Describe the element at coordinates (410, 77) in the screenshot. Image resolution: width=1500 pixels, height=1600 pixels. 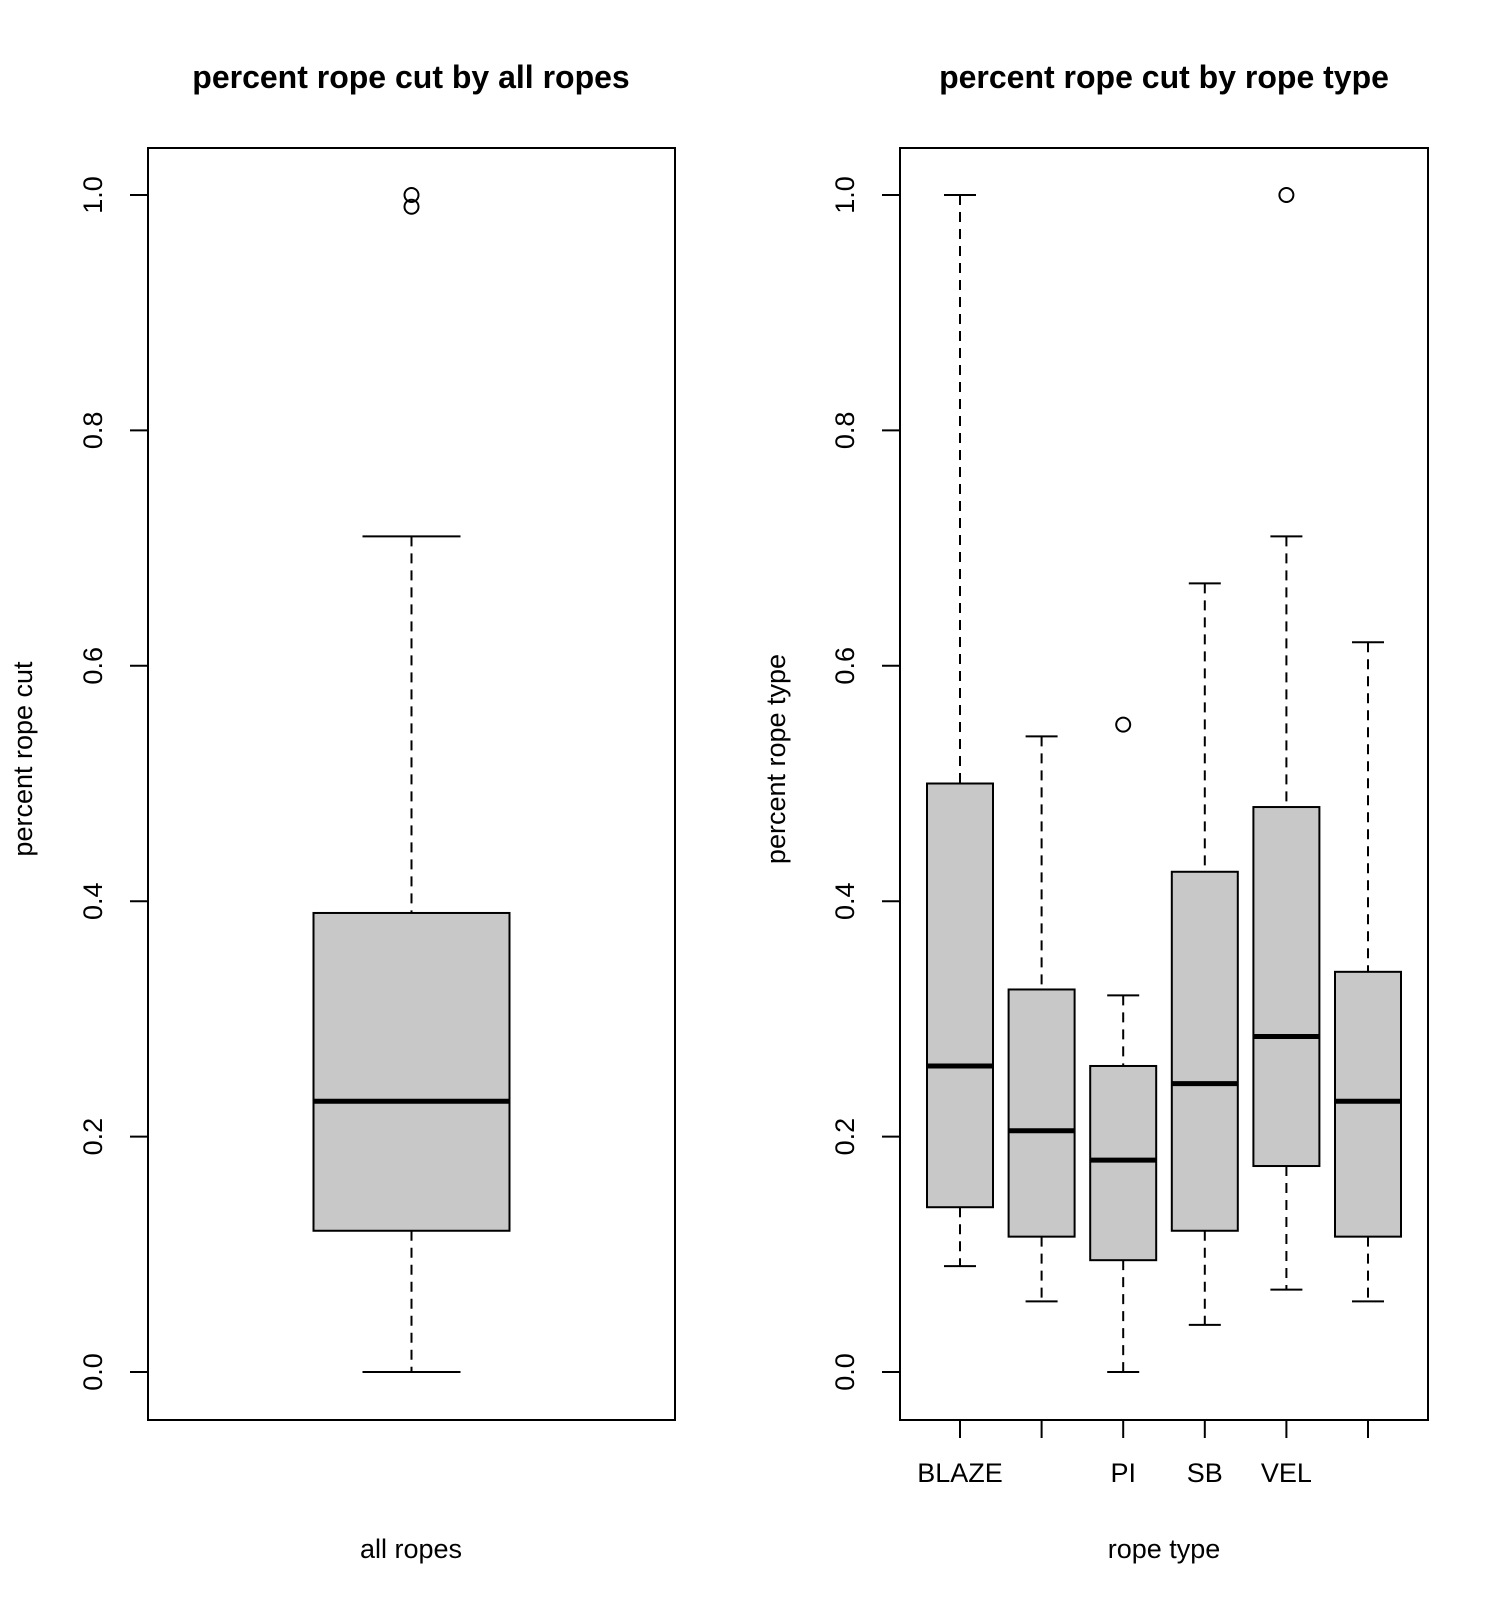
I see `chart-title: percent rope cut by all ropes` at that location.